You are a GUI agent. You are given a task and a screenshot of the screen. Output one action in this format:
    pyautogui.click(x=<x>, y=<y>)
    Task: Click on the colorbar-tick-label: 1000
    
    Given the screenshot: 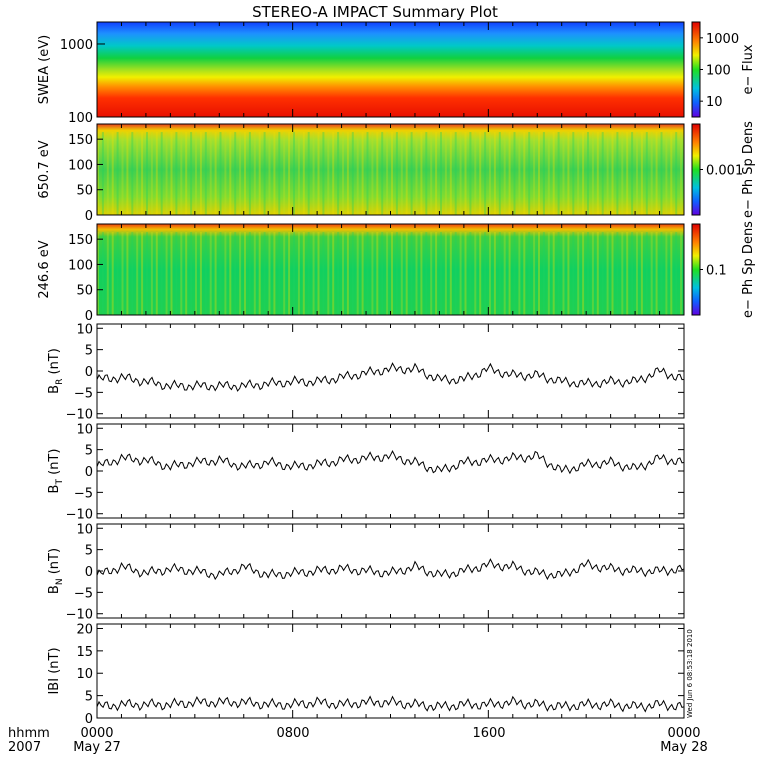 What is the action you would take?
    pyautogui.click(x=722, y=39)
    